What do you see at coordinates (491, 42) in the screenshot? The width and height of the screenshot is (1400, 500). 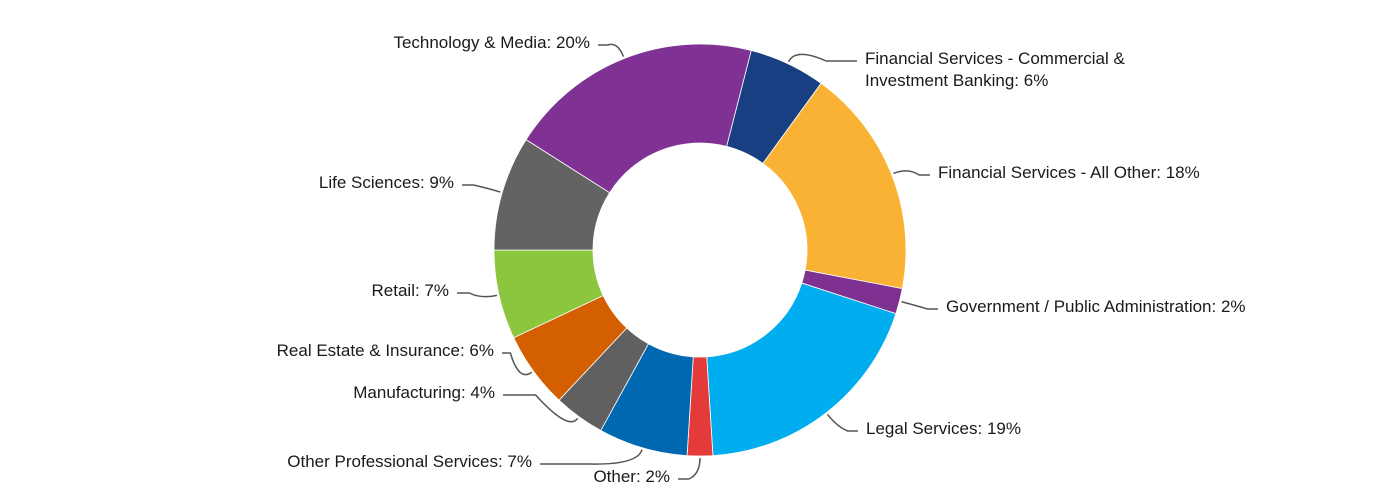 I see `data-label: Technology & Media: 20%` at bounding box center [491, 42].